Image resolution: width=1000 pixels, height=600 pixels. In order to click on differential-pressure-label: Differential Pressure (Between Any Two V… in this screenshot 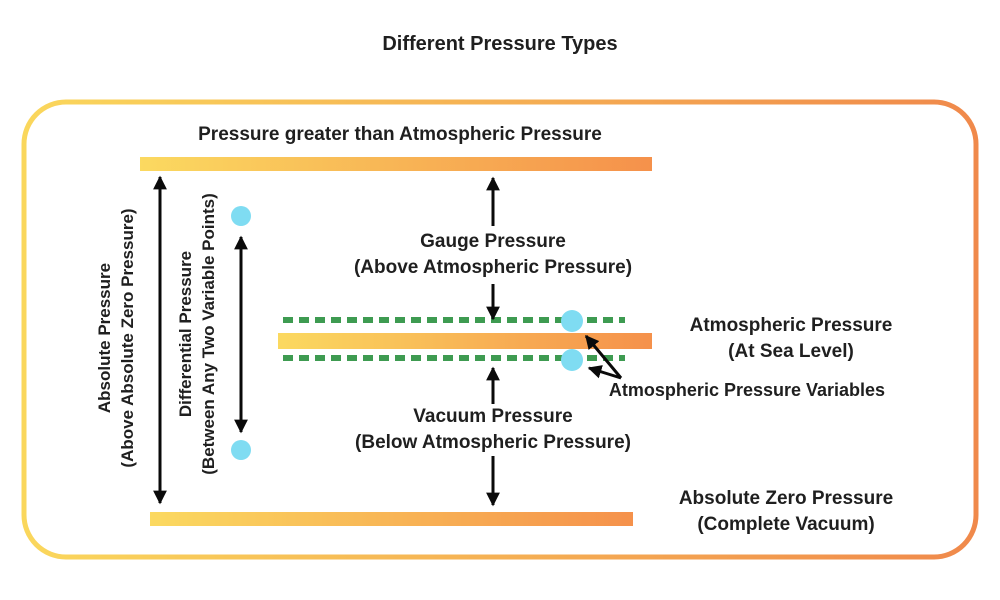, I will do `click(197, 334)`.